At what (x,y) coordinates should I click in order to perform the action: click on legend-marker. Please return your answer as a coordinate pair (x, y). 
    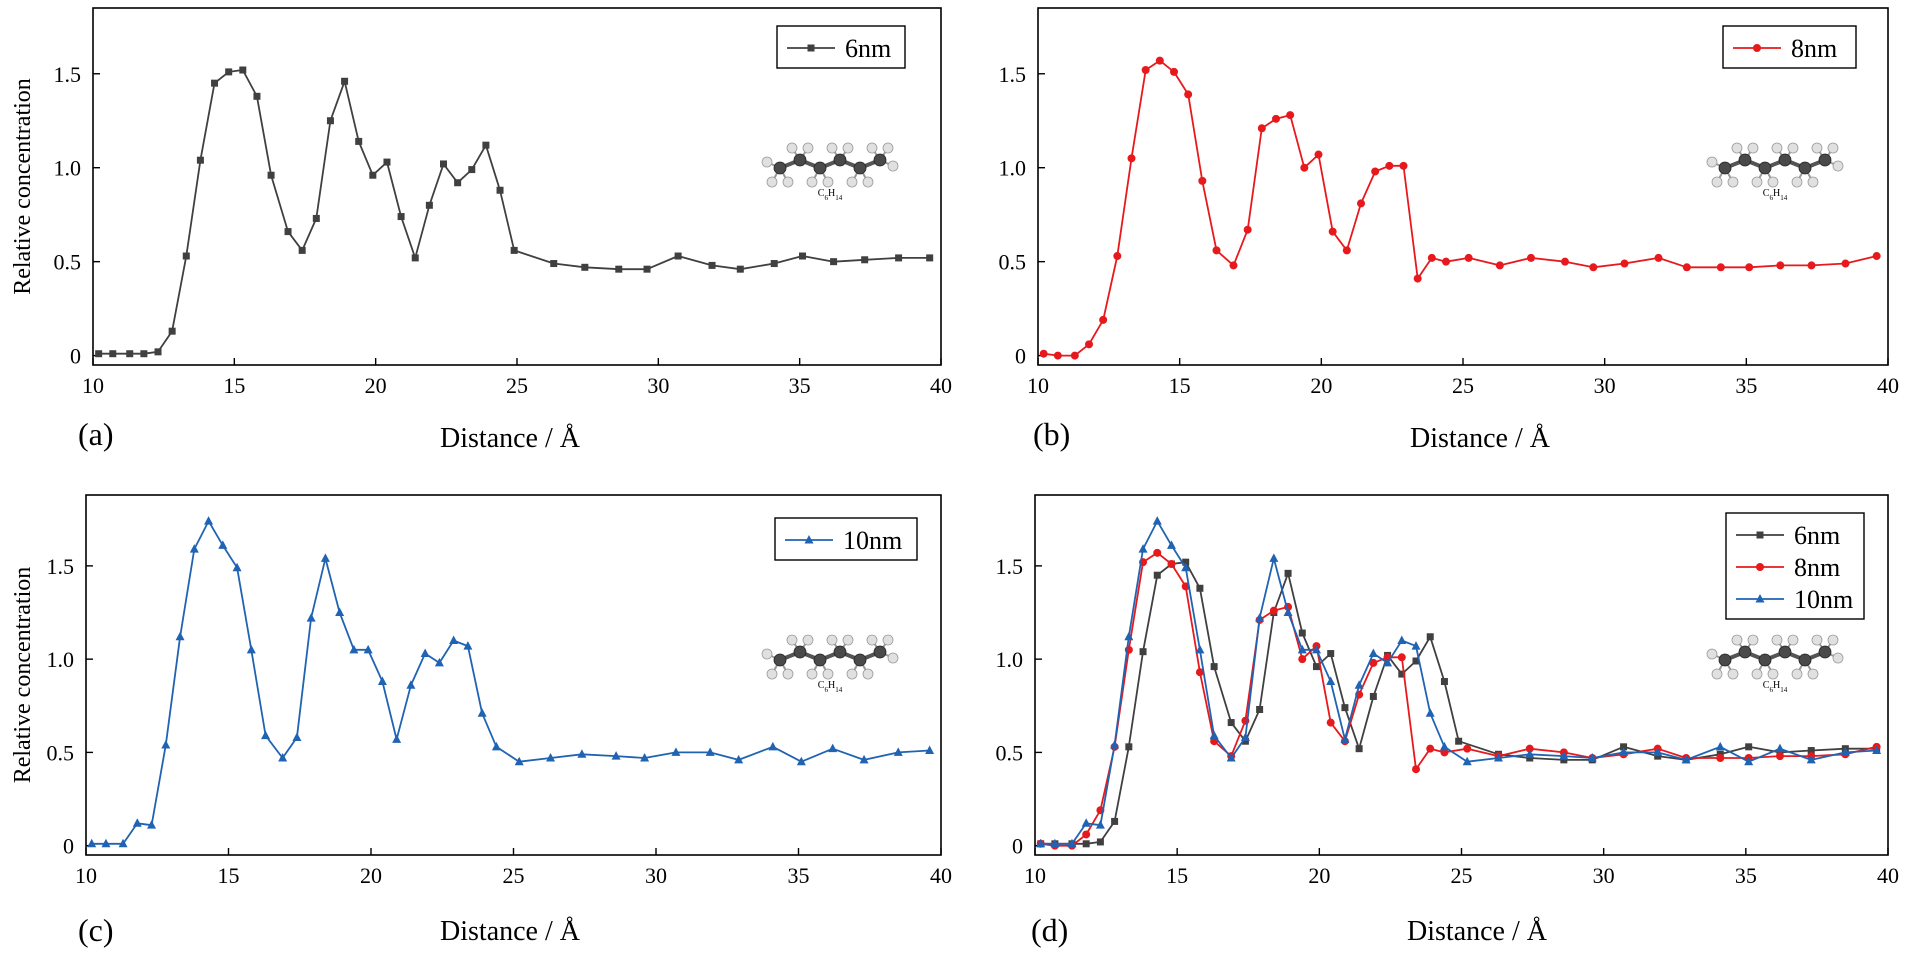
    Looking at the image, I should click on (1760, 567).